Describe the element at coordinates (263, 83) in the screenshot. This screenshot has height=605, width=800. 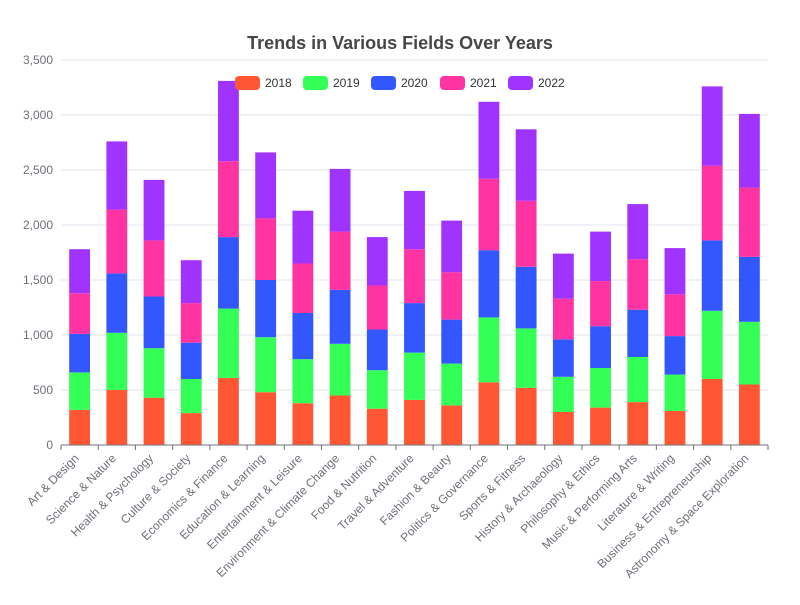
I see `legend-item-2018: 2018` at that location.